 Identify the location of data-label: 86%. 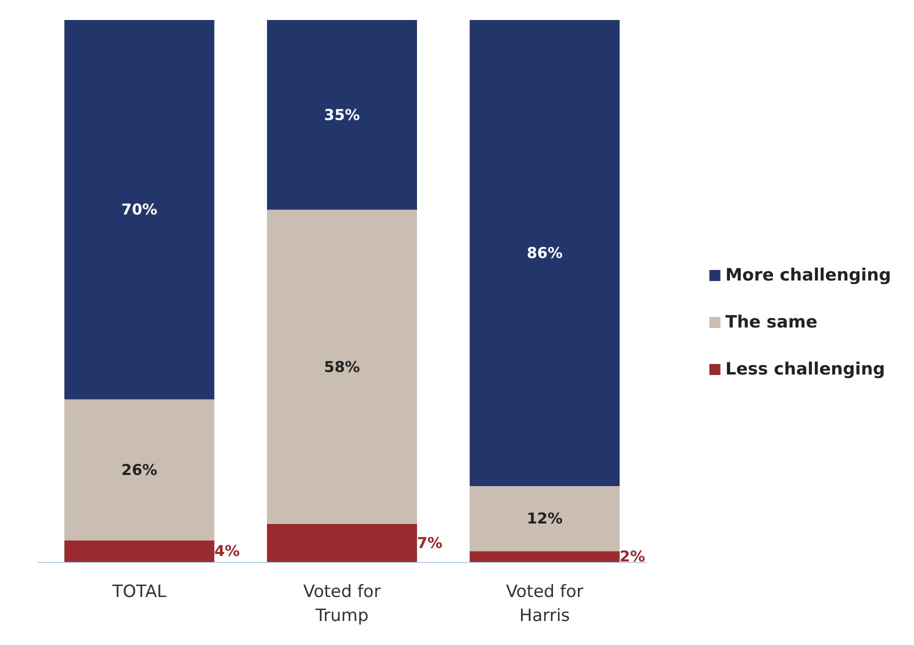
(544, 253).